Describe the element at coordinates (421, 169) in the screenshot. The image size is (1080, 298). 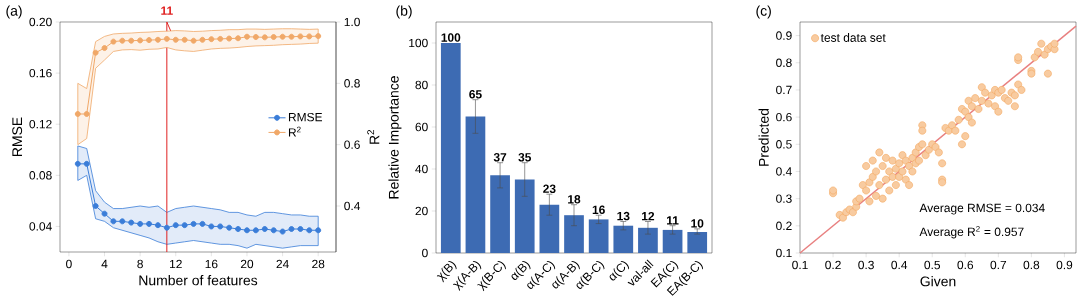
I see `y-tick-label: 40` at that location.